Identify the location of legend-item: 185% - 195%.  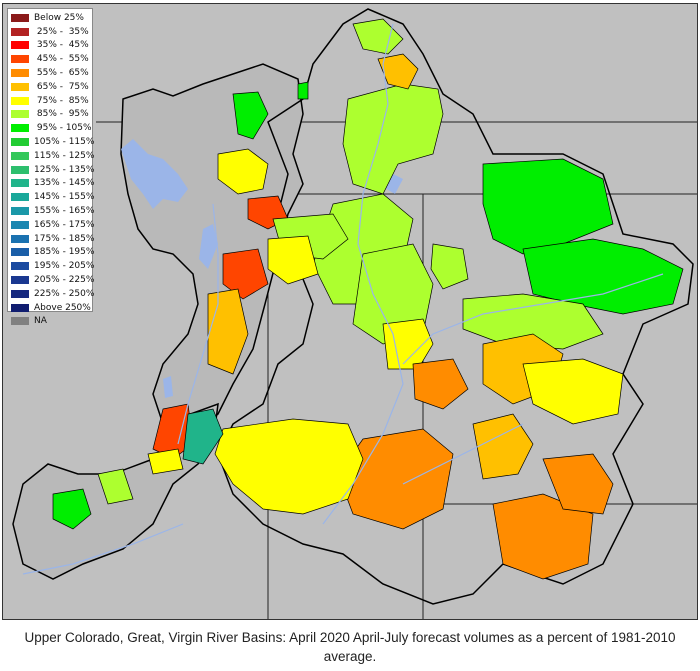
(52, 253).